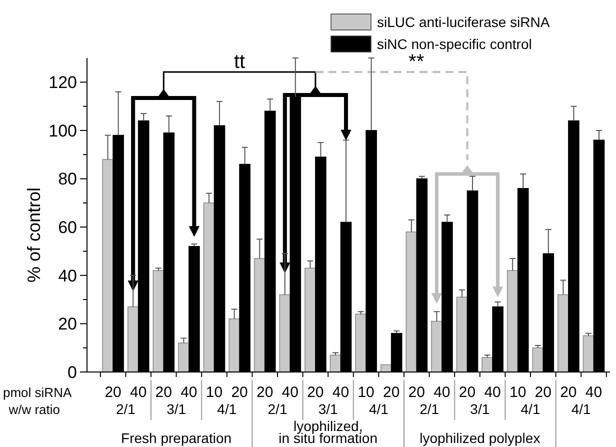 This screenshot has height=447, width=616. Describe the element at coordinates (67, 179) in the screenshot. I see `y-tick-label: 80` at that location.